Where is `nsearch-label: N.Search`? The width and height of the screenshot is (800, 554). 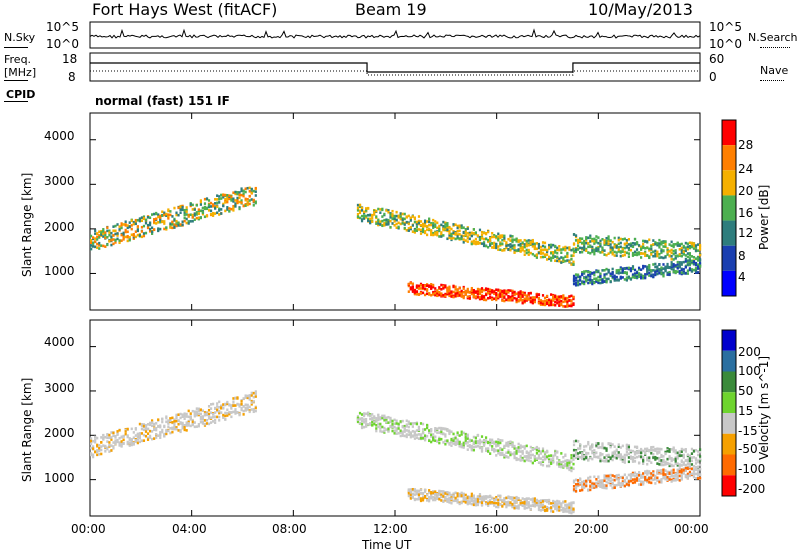
nsearch-label: N.Search is located at coordinates (773, 37).